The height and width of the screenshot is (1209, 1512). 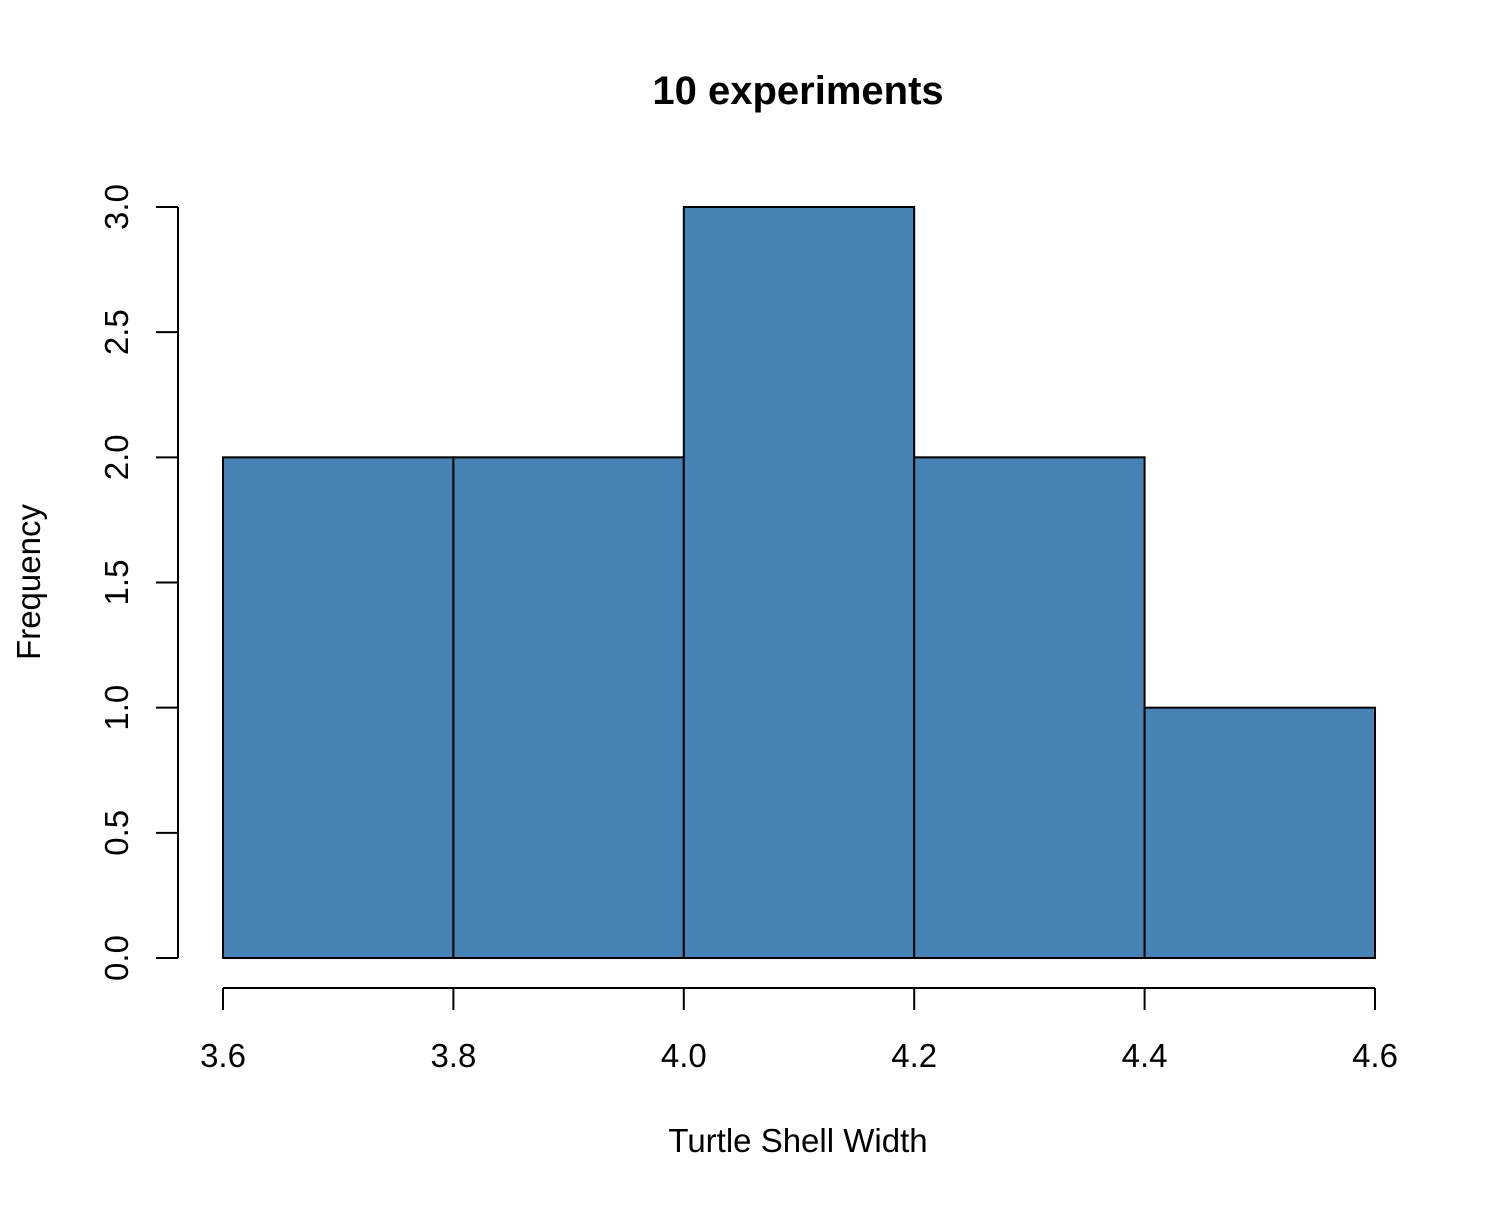 I want to click on y-tick-label-4: 2.0, so click(x=116, y=457).